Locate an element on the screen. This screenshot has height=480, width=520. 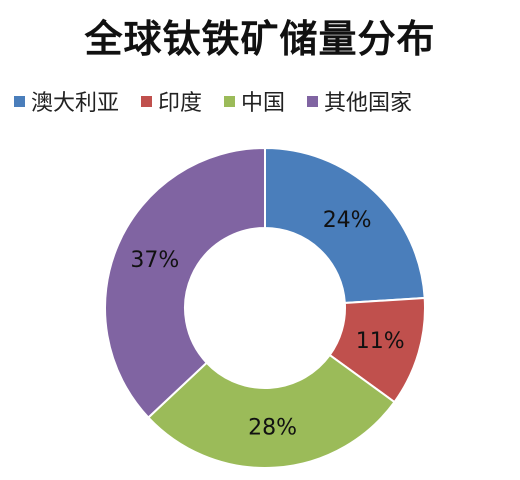
legend-item-india: 印度 is located at coordinates (171, 101).